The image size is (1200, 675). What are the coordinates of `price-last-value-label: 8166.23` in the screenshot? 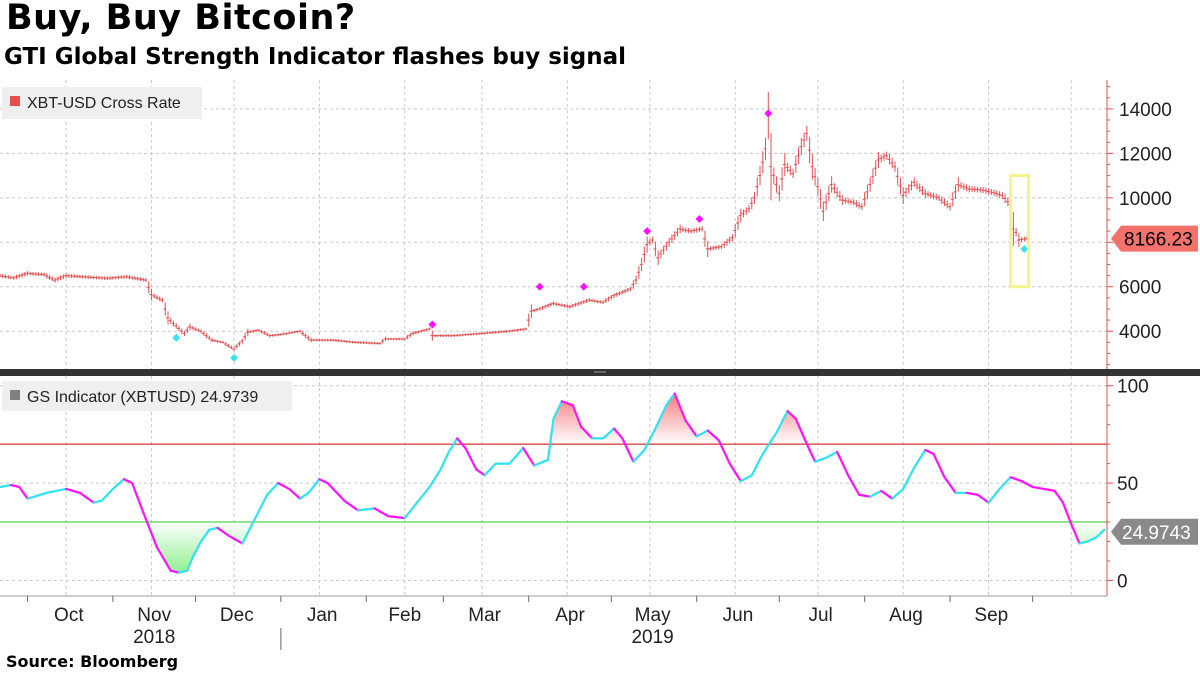 It's located at (1158, 240).